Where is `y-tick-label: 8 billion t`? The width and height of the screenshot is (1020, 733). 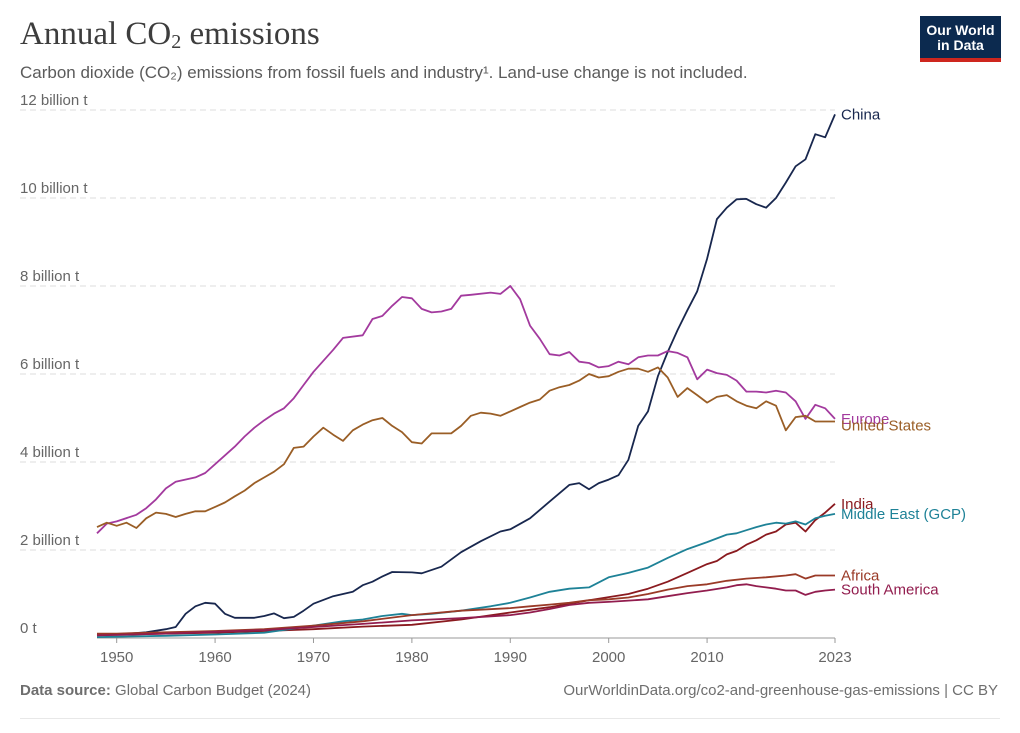
y-tick-label: 8 billion t is located at coordinates (50, 276).